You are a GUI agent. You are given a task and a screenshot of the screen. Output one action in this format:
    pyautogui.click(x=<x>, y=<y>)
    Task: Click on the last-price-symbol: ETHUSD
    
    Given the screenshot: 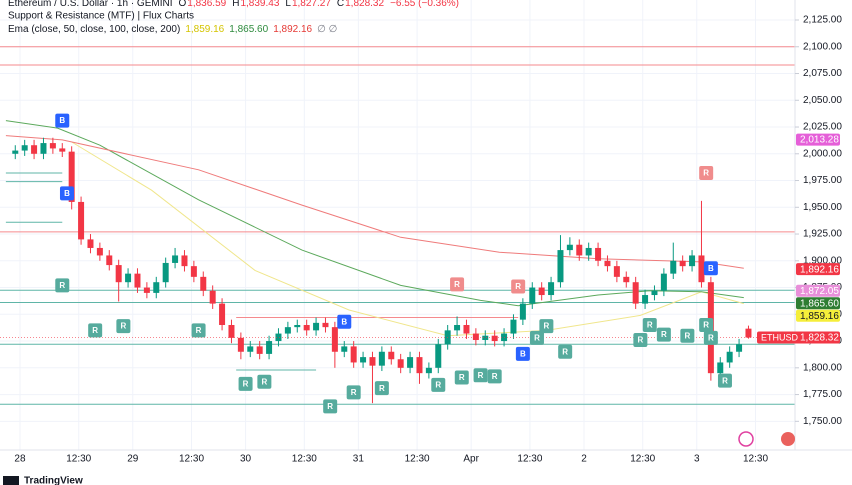 What is the action you would take?
    pyautogui.click(x=780, y=337)
    